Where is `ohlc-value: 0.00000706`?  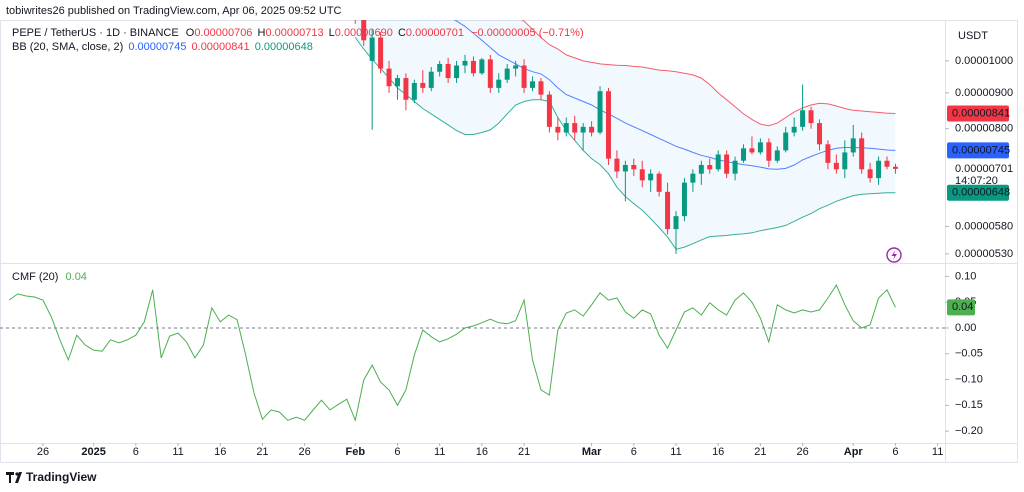
ohlc-value: 0.00000706 is located at coordinates (223, 33).